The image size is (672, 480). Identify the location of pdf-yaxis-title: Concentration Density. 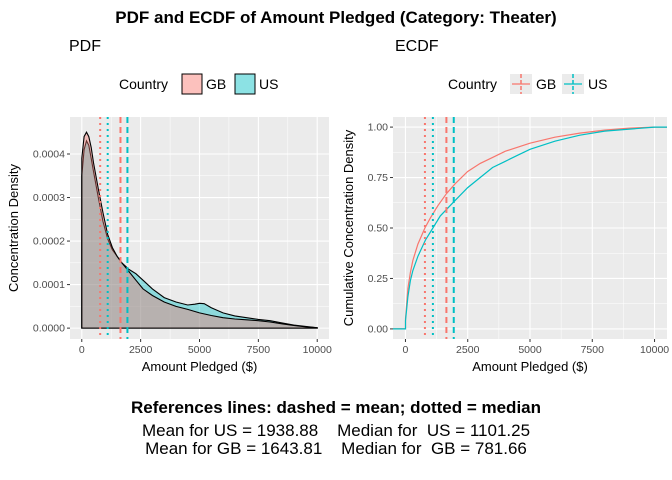
(13, 228).